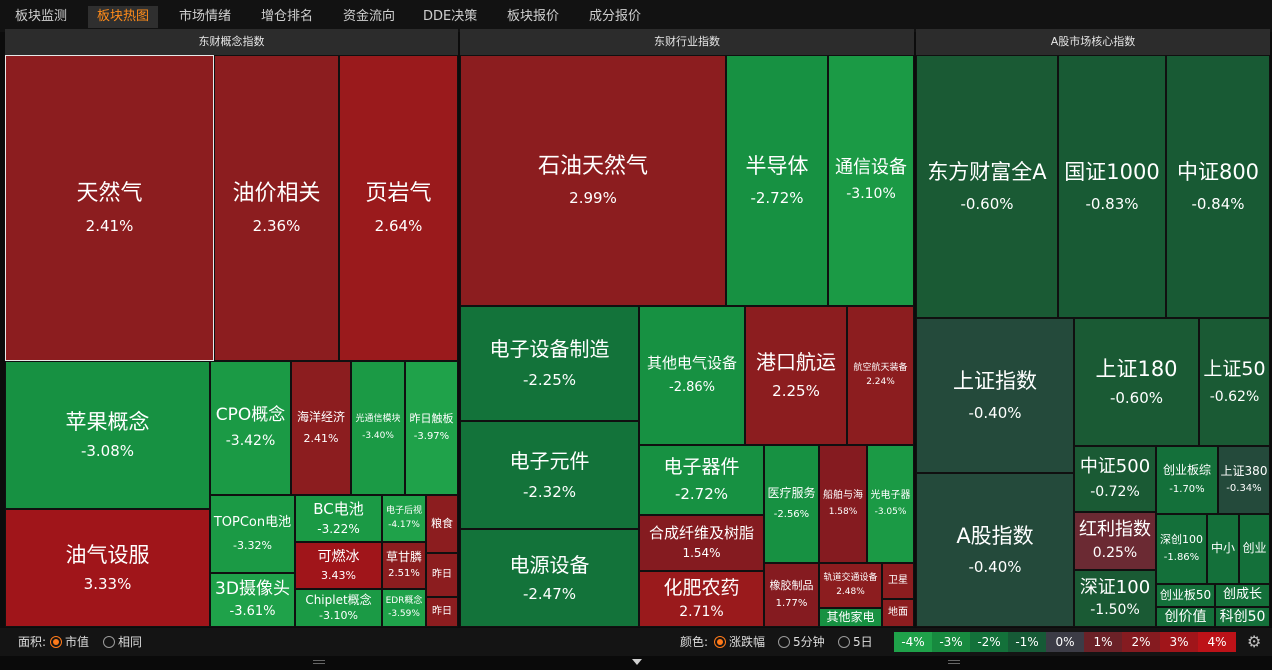 The image size is (1272, 670). I want to click on heat-tile: 中小, so click(1223, 549).